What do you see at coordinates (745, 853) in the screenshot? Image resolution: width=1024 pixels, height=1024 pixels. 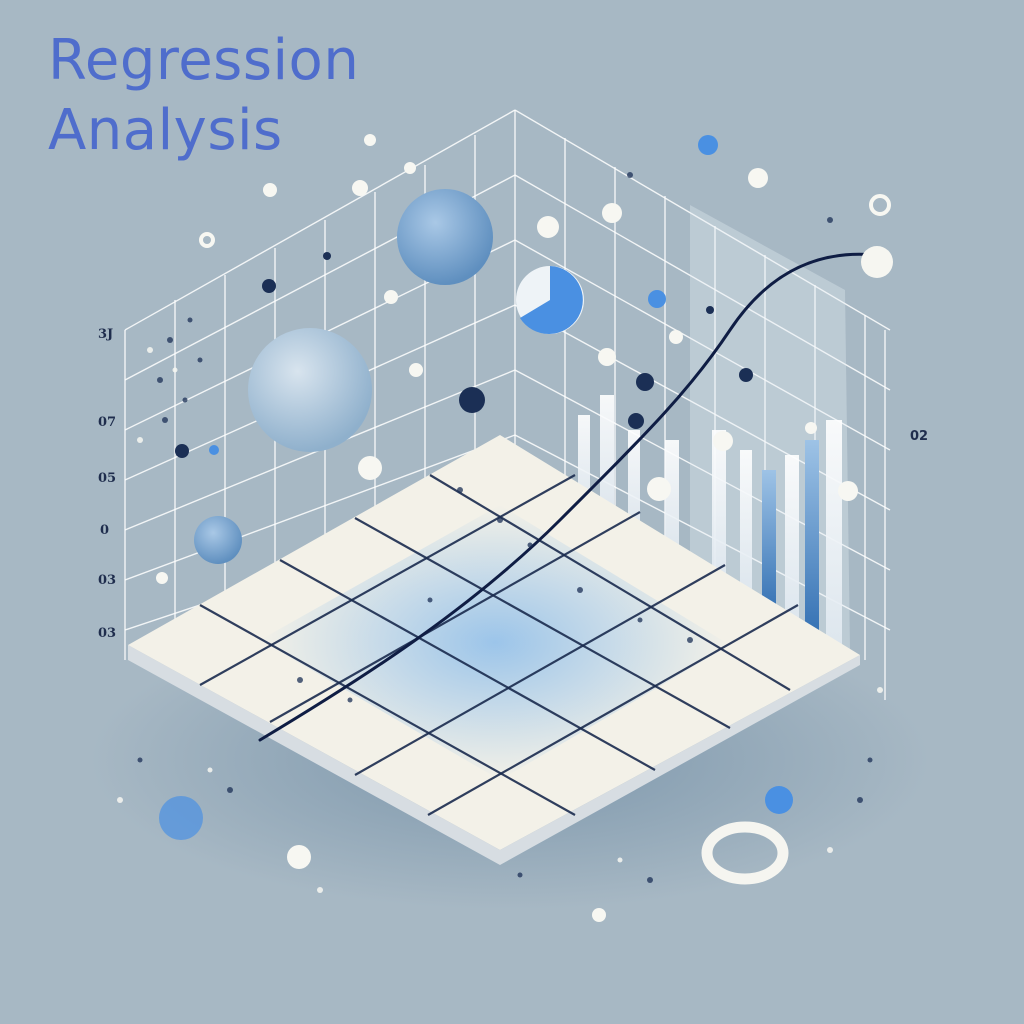 I see `ring-icon` at bounding box center [745, 853].